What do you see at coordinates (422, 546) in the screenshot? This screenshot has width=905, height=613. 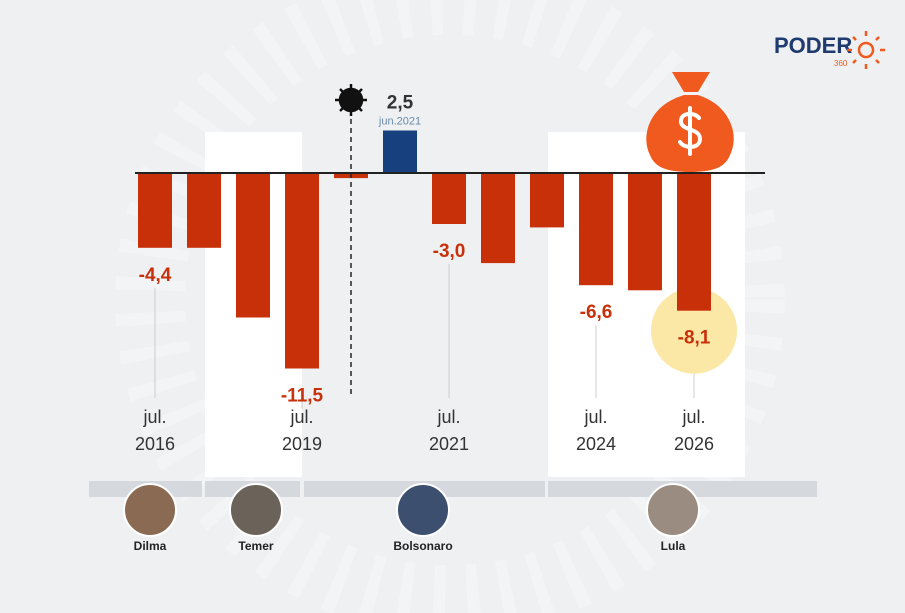 I see `president-name: Bolsonaro` at bounding box center [422, 546].